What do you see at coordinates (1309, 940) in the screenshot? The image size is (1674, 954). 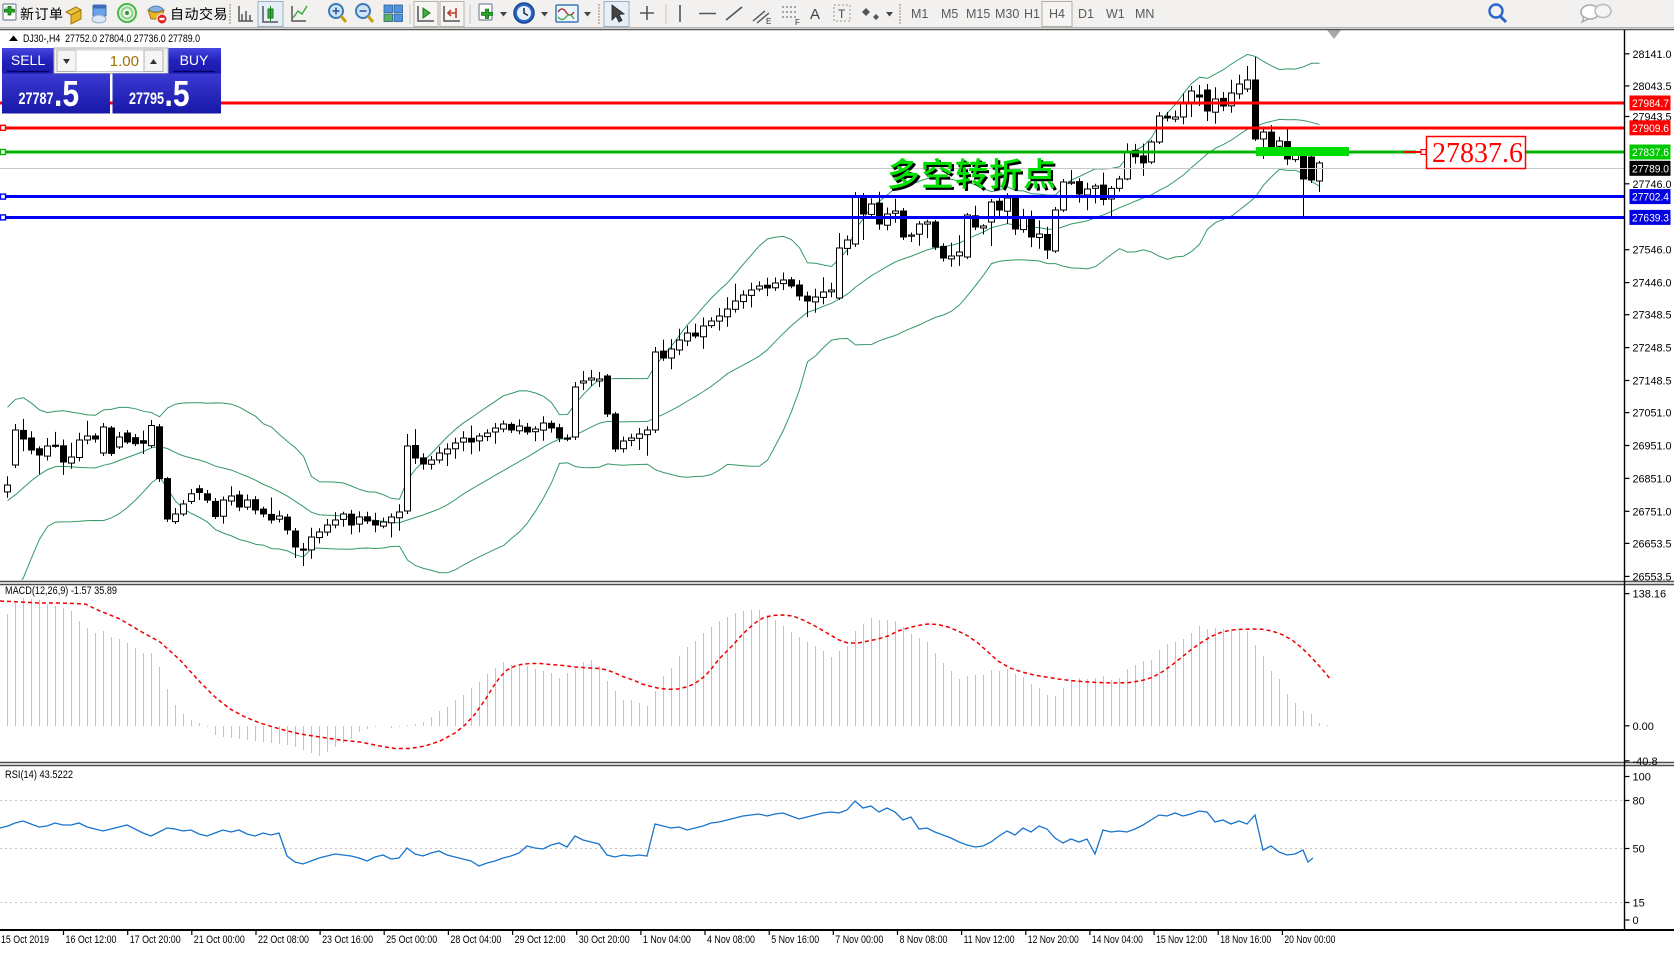 I see `svg-text: 20 Nov 00:00` at bounding box center [1309, 940].